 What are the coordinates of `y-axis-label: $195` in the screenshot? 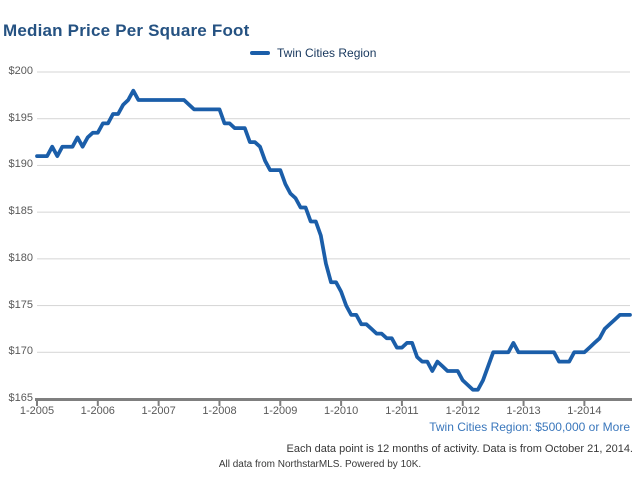 It's located at (20, 117).